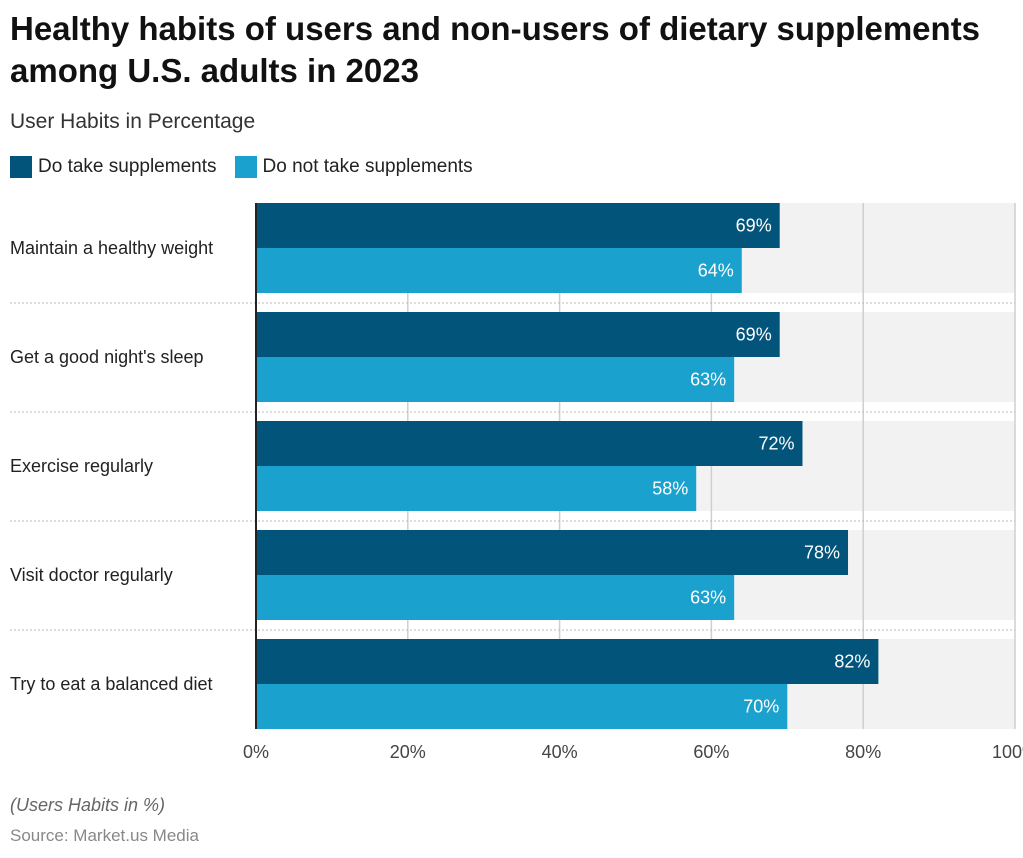 The height and width of the screenshot is (858, 1023). I want to click on x-tick-label: 0%, so click(256, 752).